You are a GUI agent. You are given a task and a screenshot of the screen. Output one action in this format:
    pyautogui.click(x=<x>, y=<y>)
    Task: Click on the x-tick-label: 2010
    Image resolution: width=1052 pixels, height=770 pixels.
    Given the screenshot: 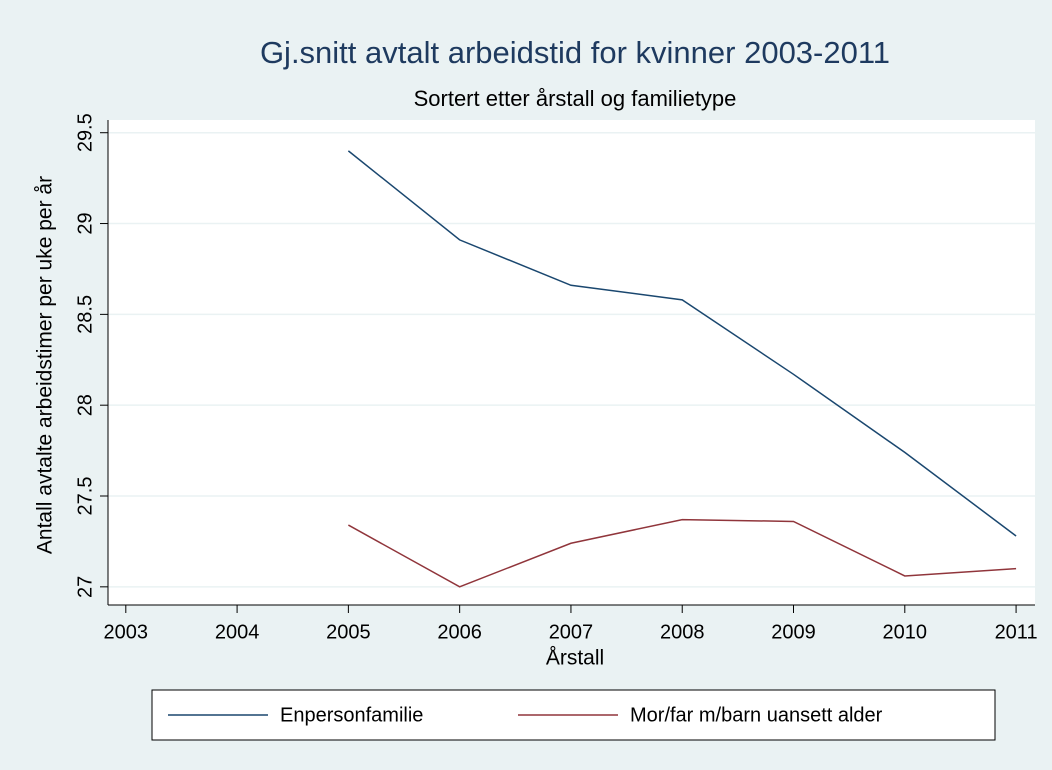 What is the action you would take?
    pyautogui.click(x=905, y=632)
    